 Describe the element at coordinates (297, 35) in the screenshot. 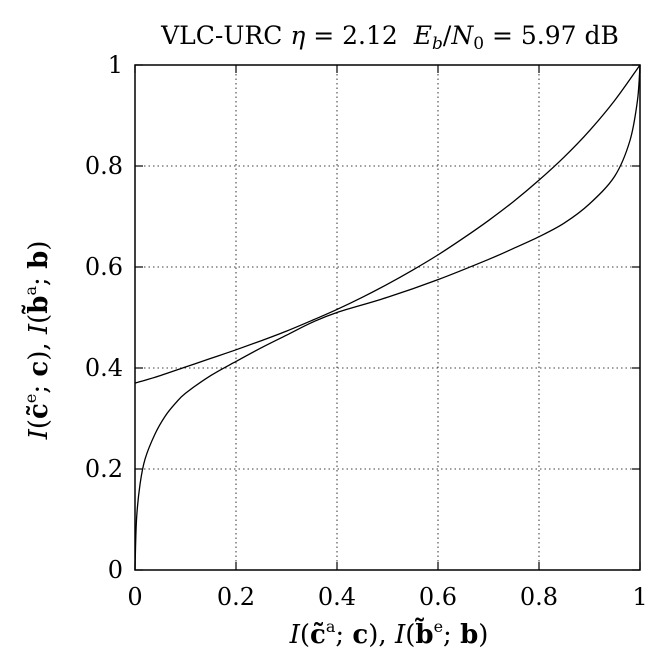

I see `title-eta: η` at that location.